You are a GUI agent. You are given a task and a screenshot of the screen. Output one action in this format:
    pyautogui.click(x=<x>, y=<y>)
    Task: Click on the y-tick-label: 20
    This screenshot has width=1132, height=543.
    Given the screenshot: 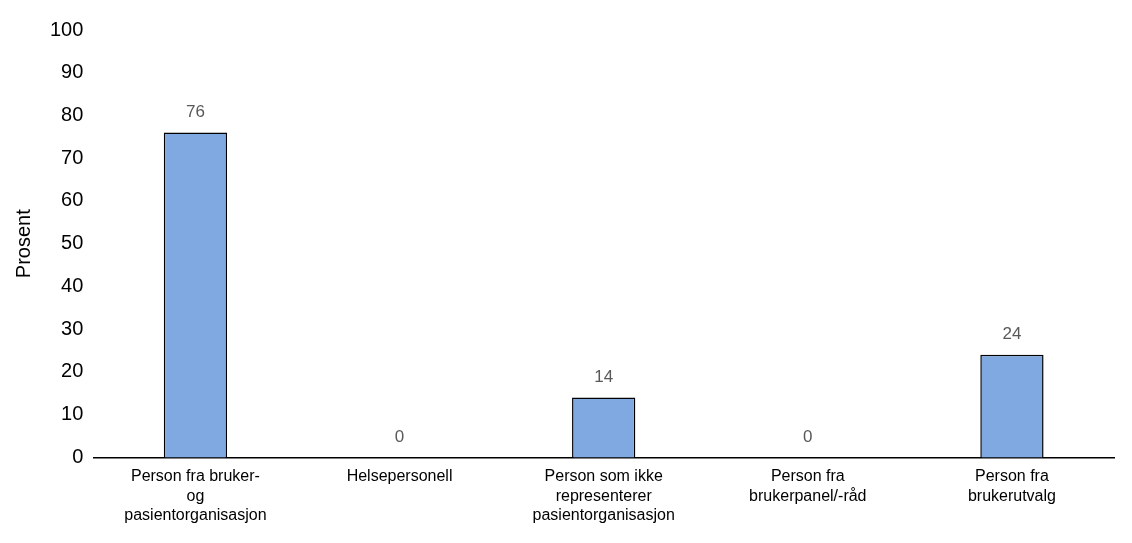 What is the action you would take?
    pyautogui.click(x=72, y=370)
    